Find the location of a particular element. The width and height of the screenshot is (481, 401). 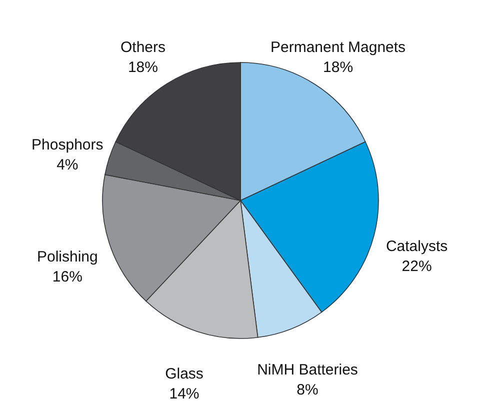

slice-label: Polishing is located at coordinates (67, 257).